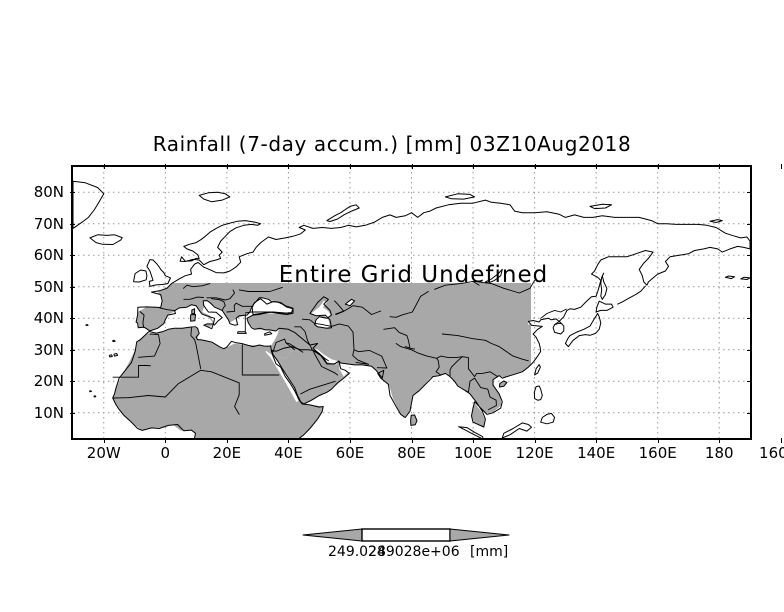  I want to click on x-tick-label: 160E, so click(657, 453).